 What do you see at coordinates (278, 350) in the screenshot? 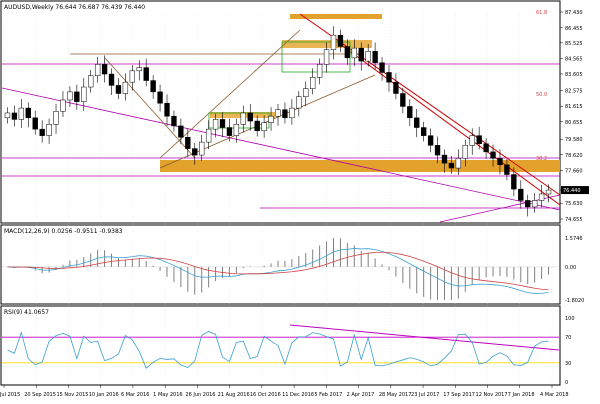
I see `rsi-line` at bounding box center [278, 350].